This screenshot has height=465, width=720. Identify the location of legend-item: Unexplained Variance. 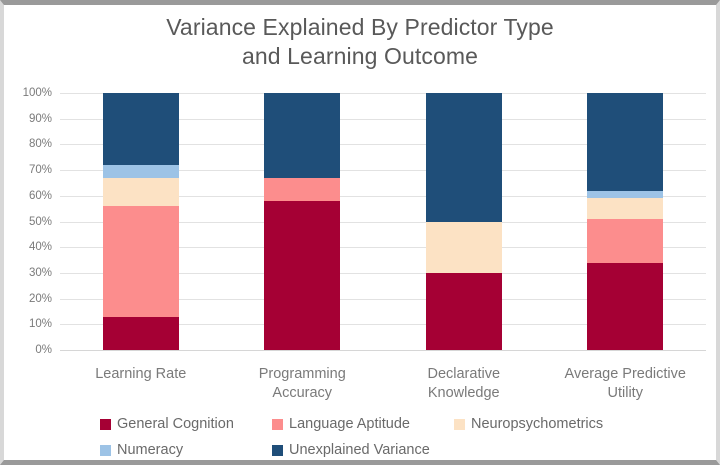
(363, 450).